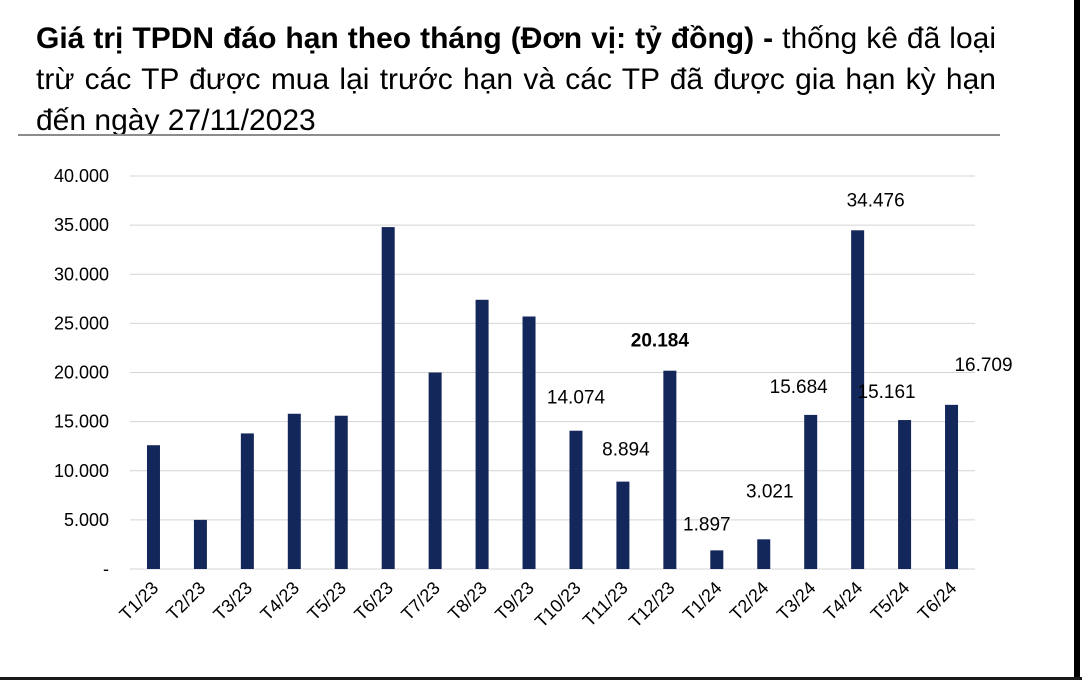 The image size is (1082, 680). Describe the element at coordinates (890, 601) in the screenshot. I see `x-tick-label: T5/24` at that location.